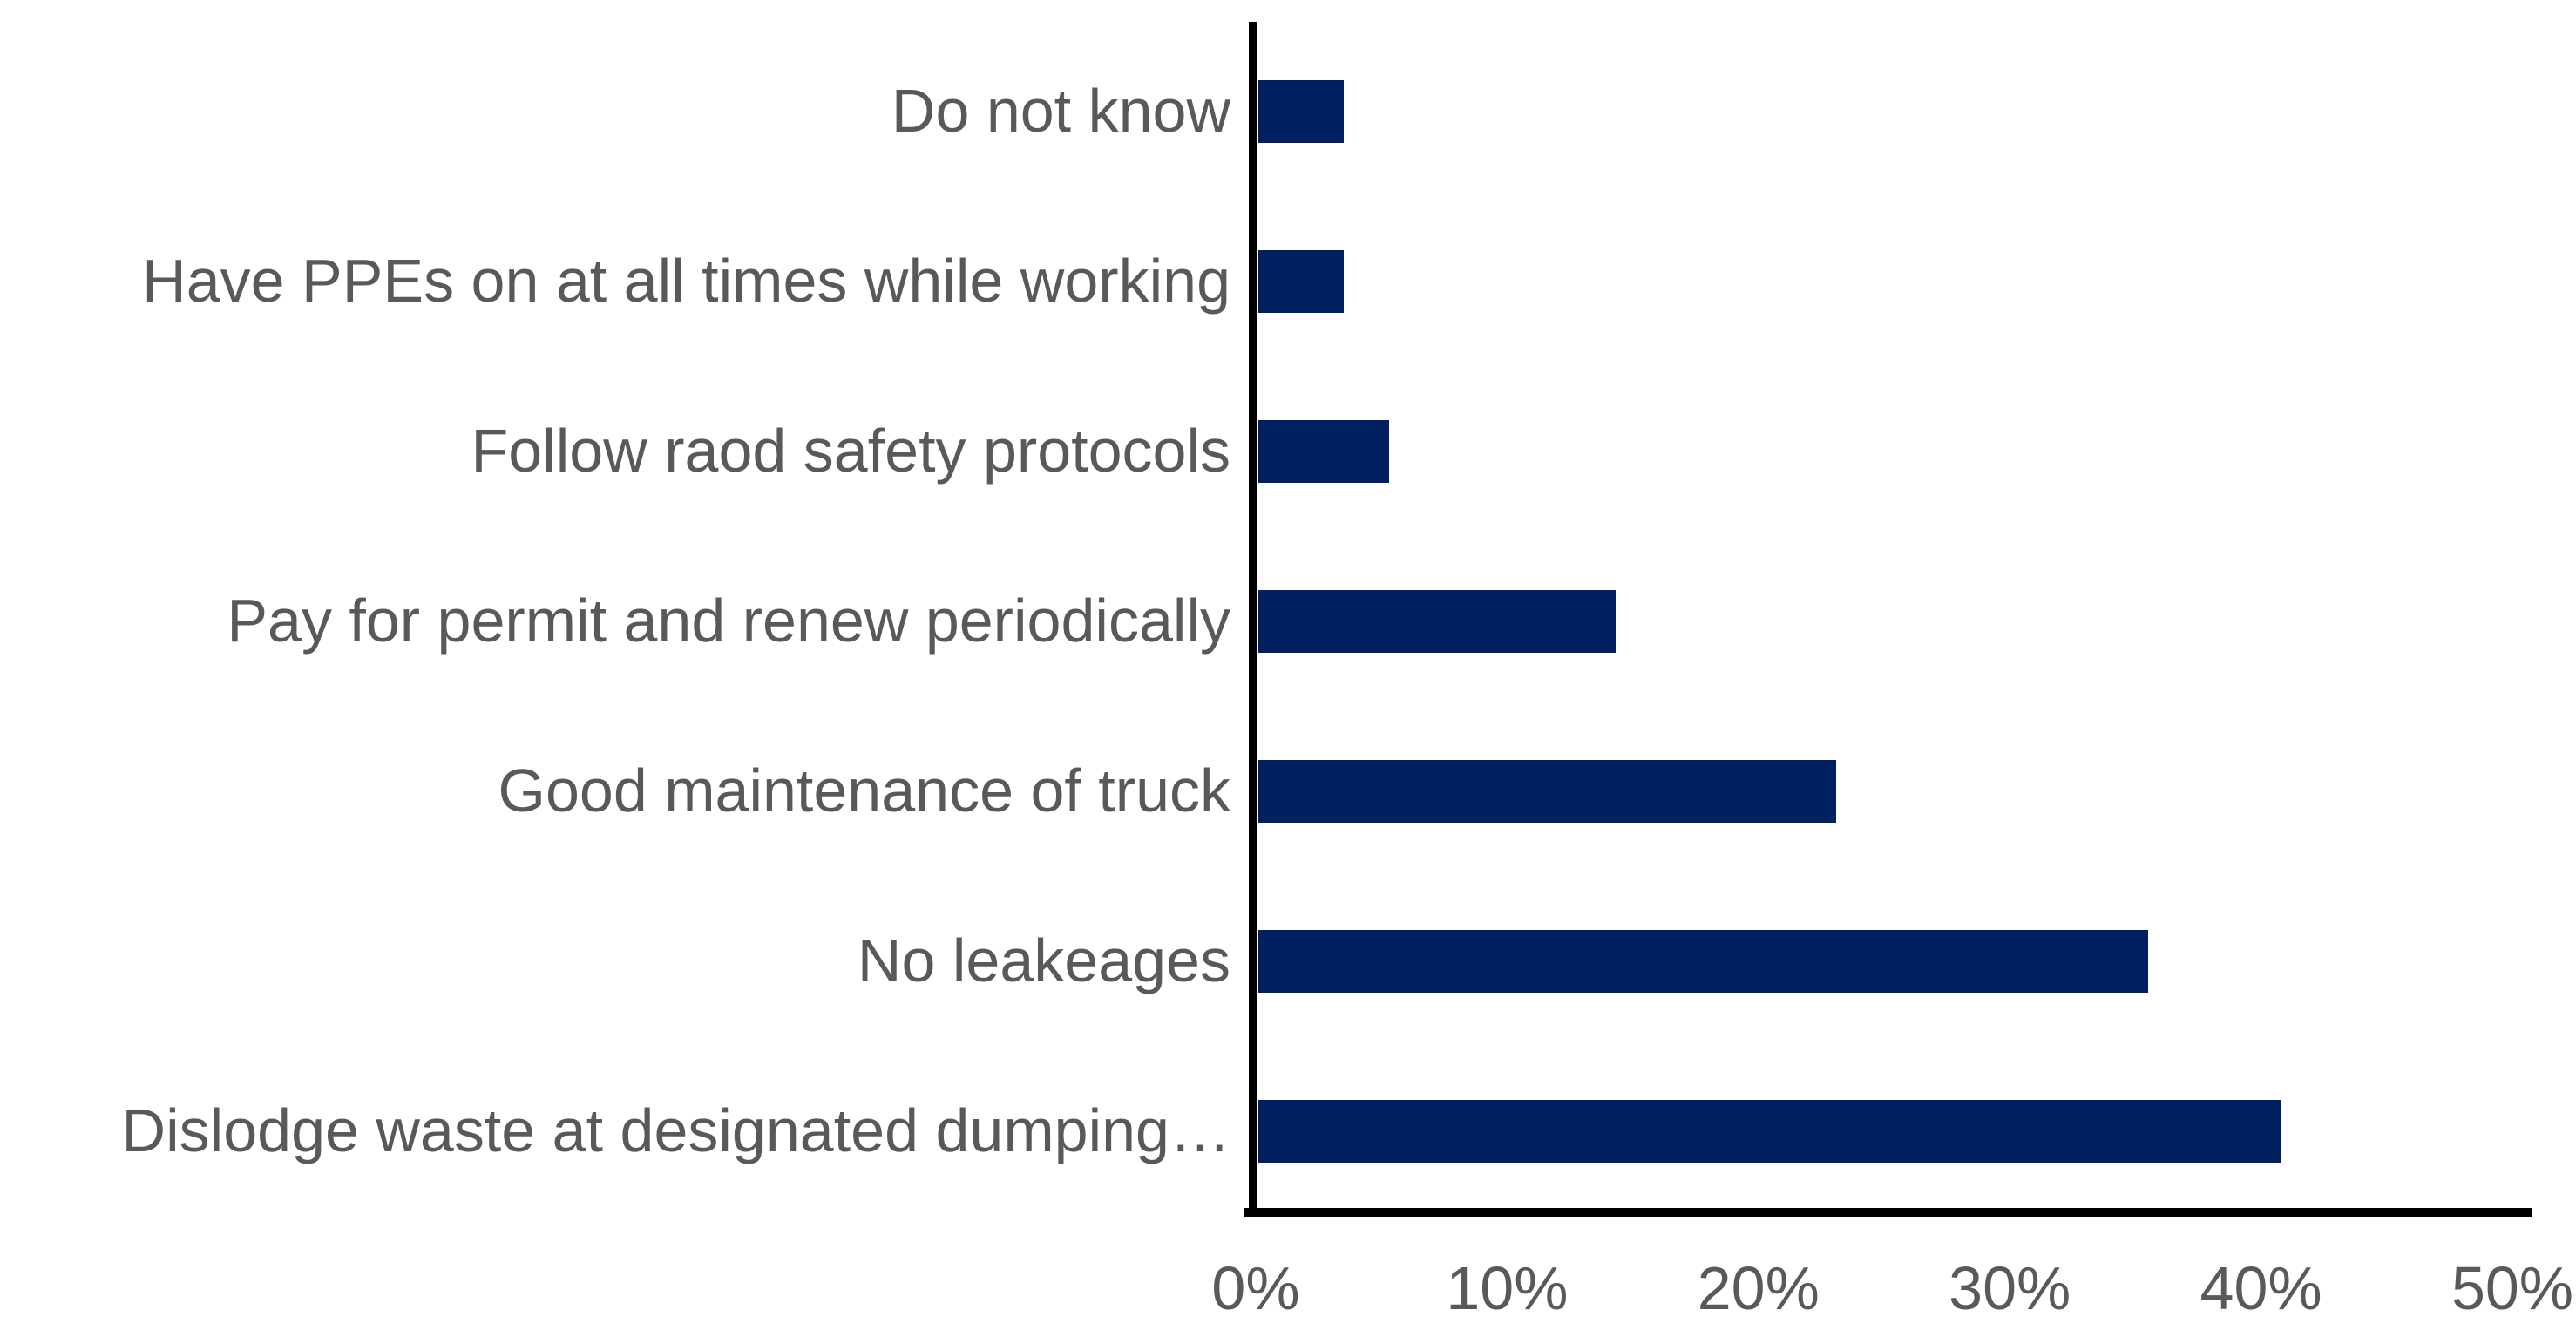  Describe the element at coordinates (2261, 1288) in the screenshot. I see `x-axis-tick-label: 40%` at that location.